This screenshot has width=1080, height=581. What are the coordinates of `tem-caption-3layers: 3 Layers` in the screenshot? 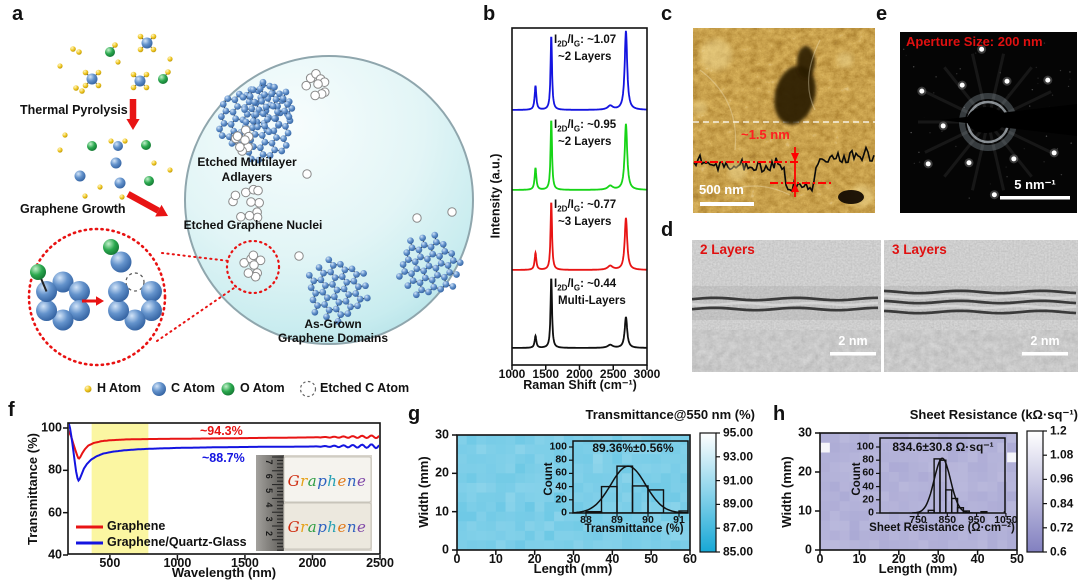 It's located at (919, 249).